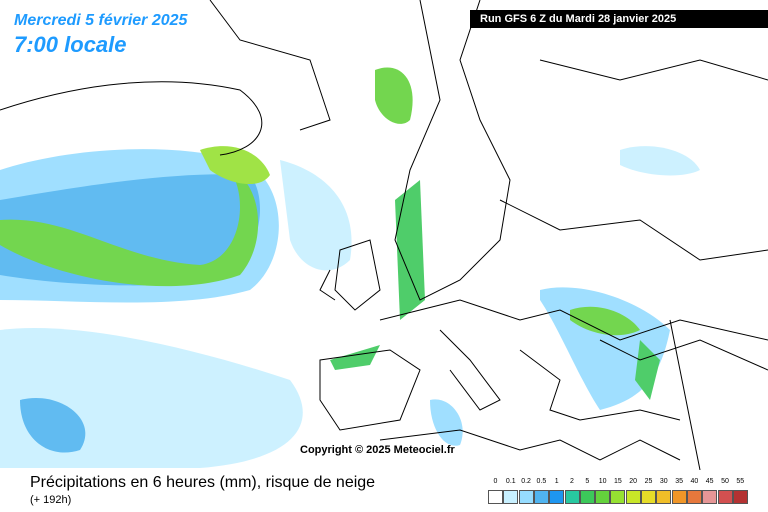 The image size is (768, 512). Describe the element at coordinates (70, 44) in the screenshot. I see `forecast-time: 7:00 locale` at that location.